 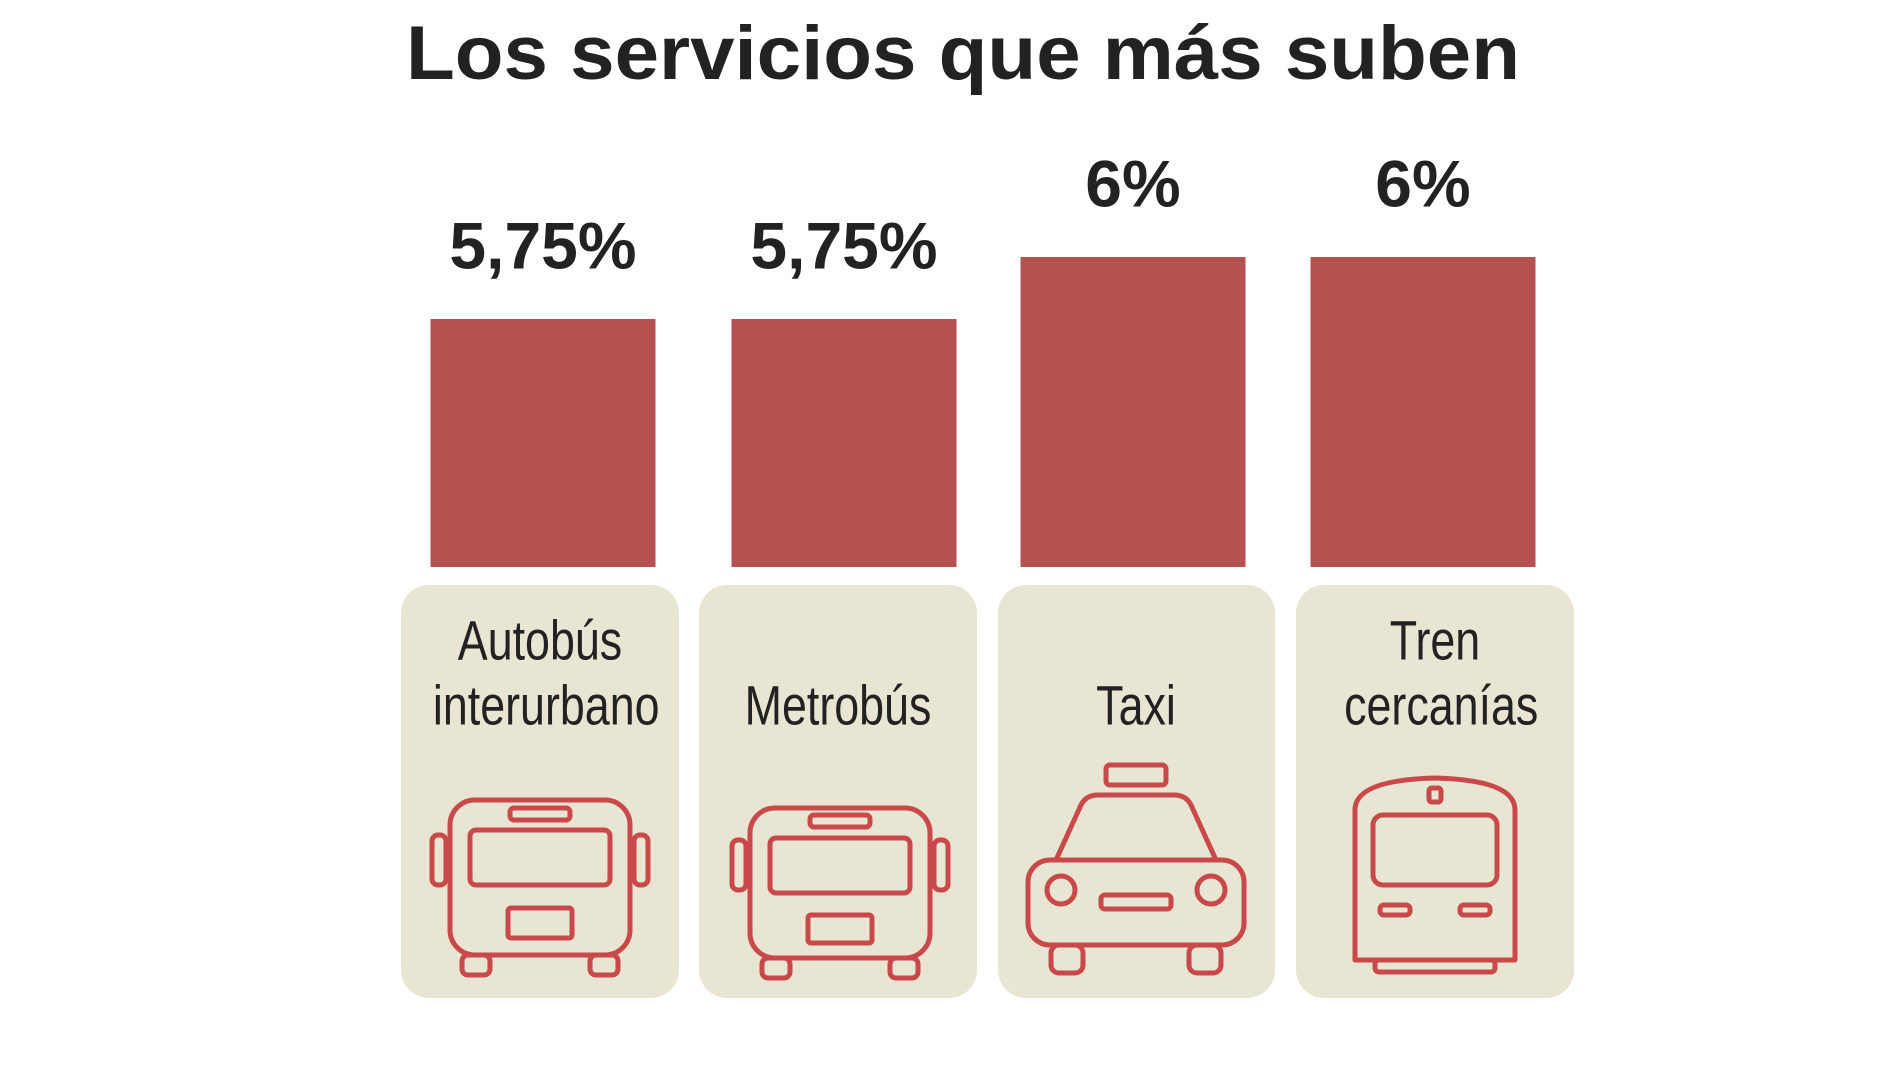 What do you see at coordinates (1435, 875) in the screenshot?
I see `train-icon` at bounding box center [1435, 875].